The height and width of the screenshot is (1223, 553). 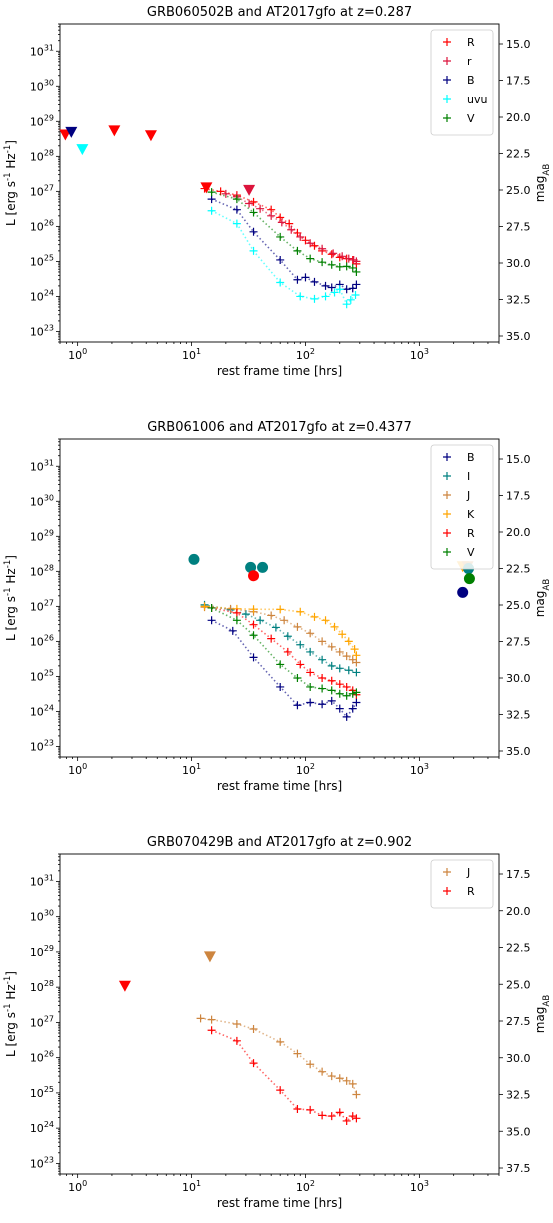 What do you see at coordinates (518, 569) in the screenshot?
I see `y2-tick-label: 22.5` at bounding box center [518, 569].